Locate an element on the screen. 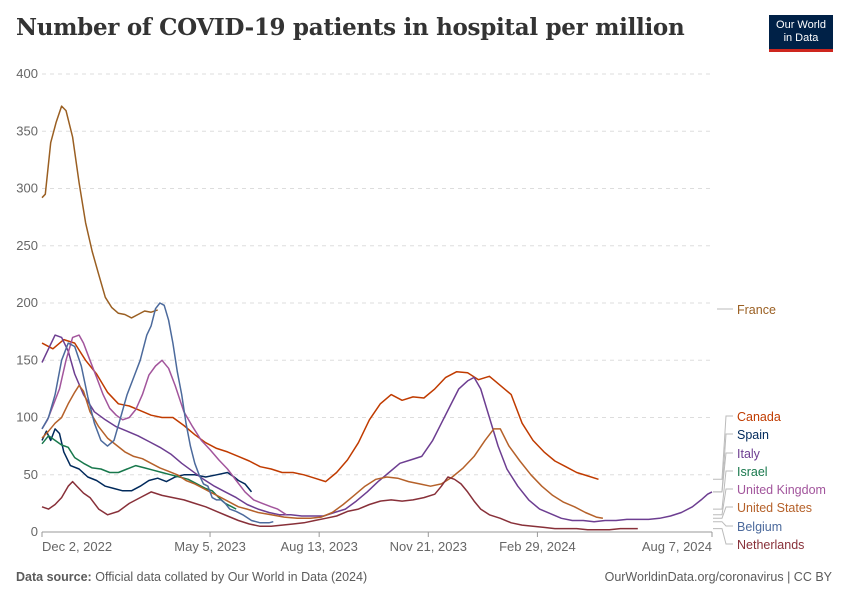  legend-label-belgium: Belgium is located at coordinates (759, 527).